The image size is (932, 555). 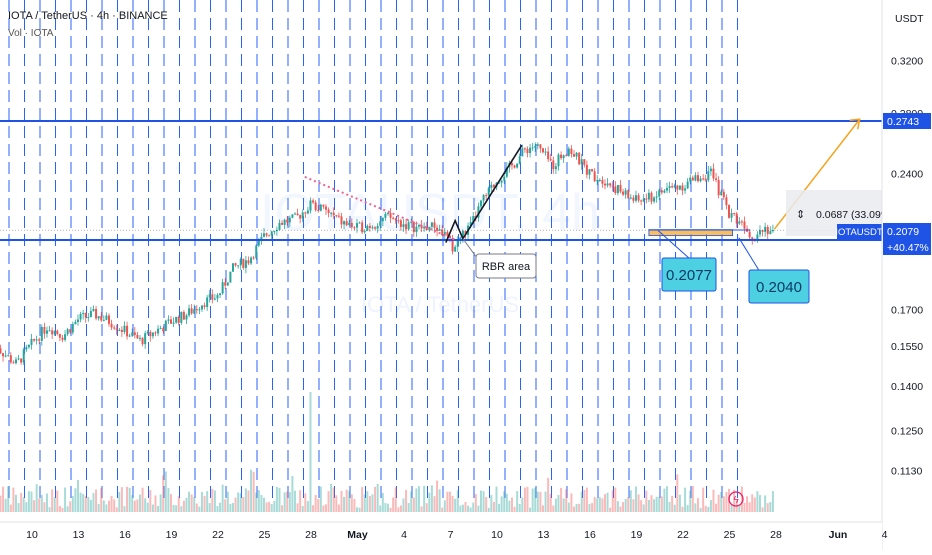 What do you see at coordinates (906, 471) in the screenshot?
I see `price-tick-label: 0.1130` at bounding box center [906, 471].